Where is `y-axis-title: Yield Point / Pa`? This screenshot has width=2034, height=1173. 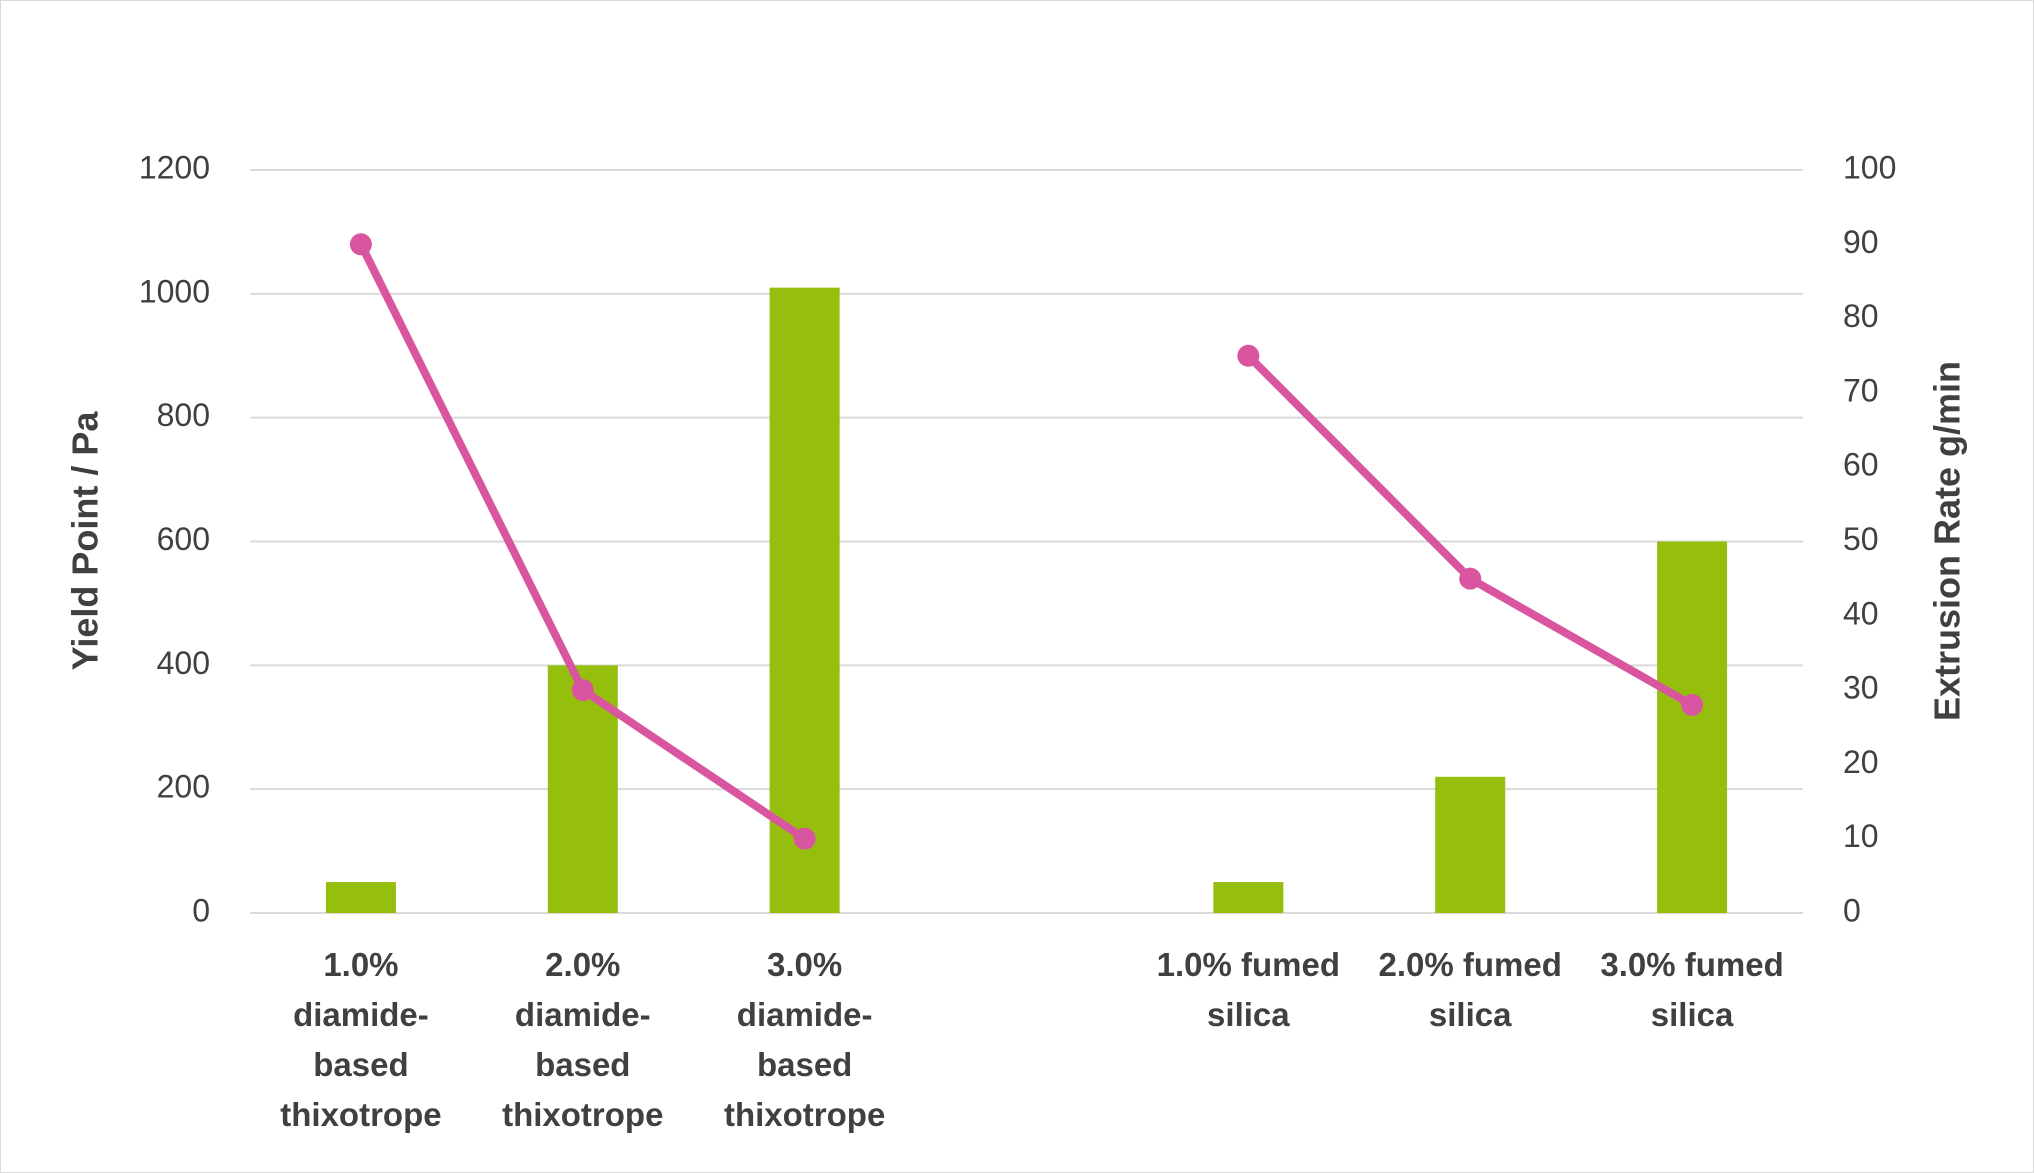
y-axis-title: Yield Point / Pa is located at coordinates (85, 541).